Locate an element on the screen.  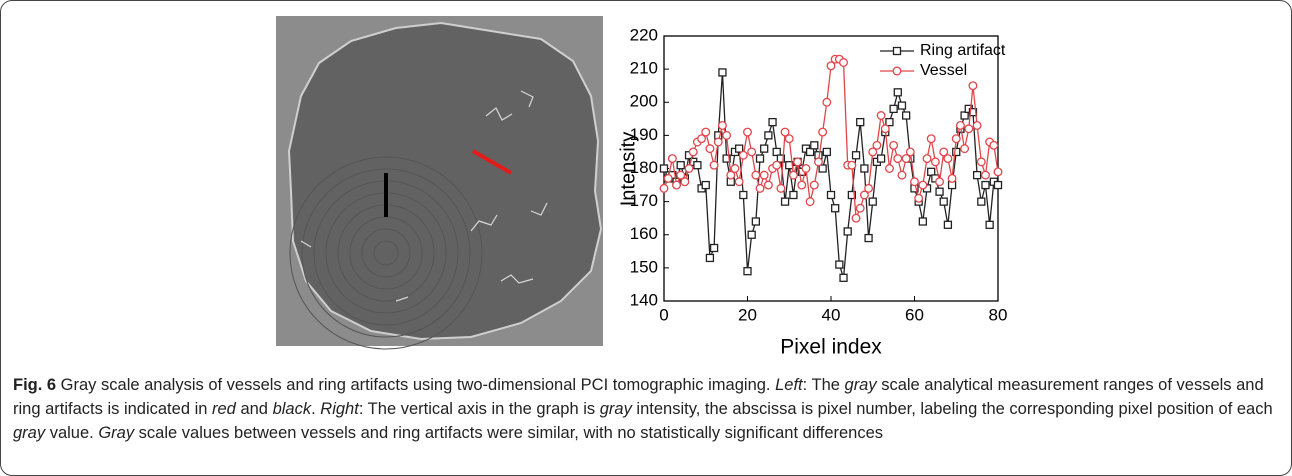
caption-text: and is located at coordinates (254, 409).